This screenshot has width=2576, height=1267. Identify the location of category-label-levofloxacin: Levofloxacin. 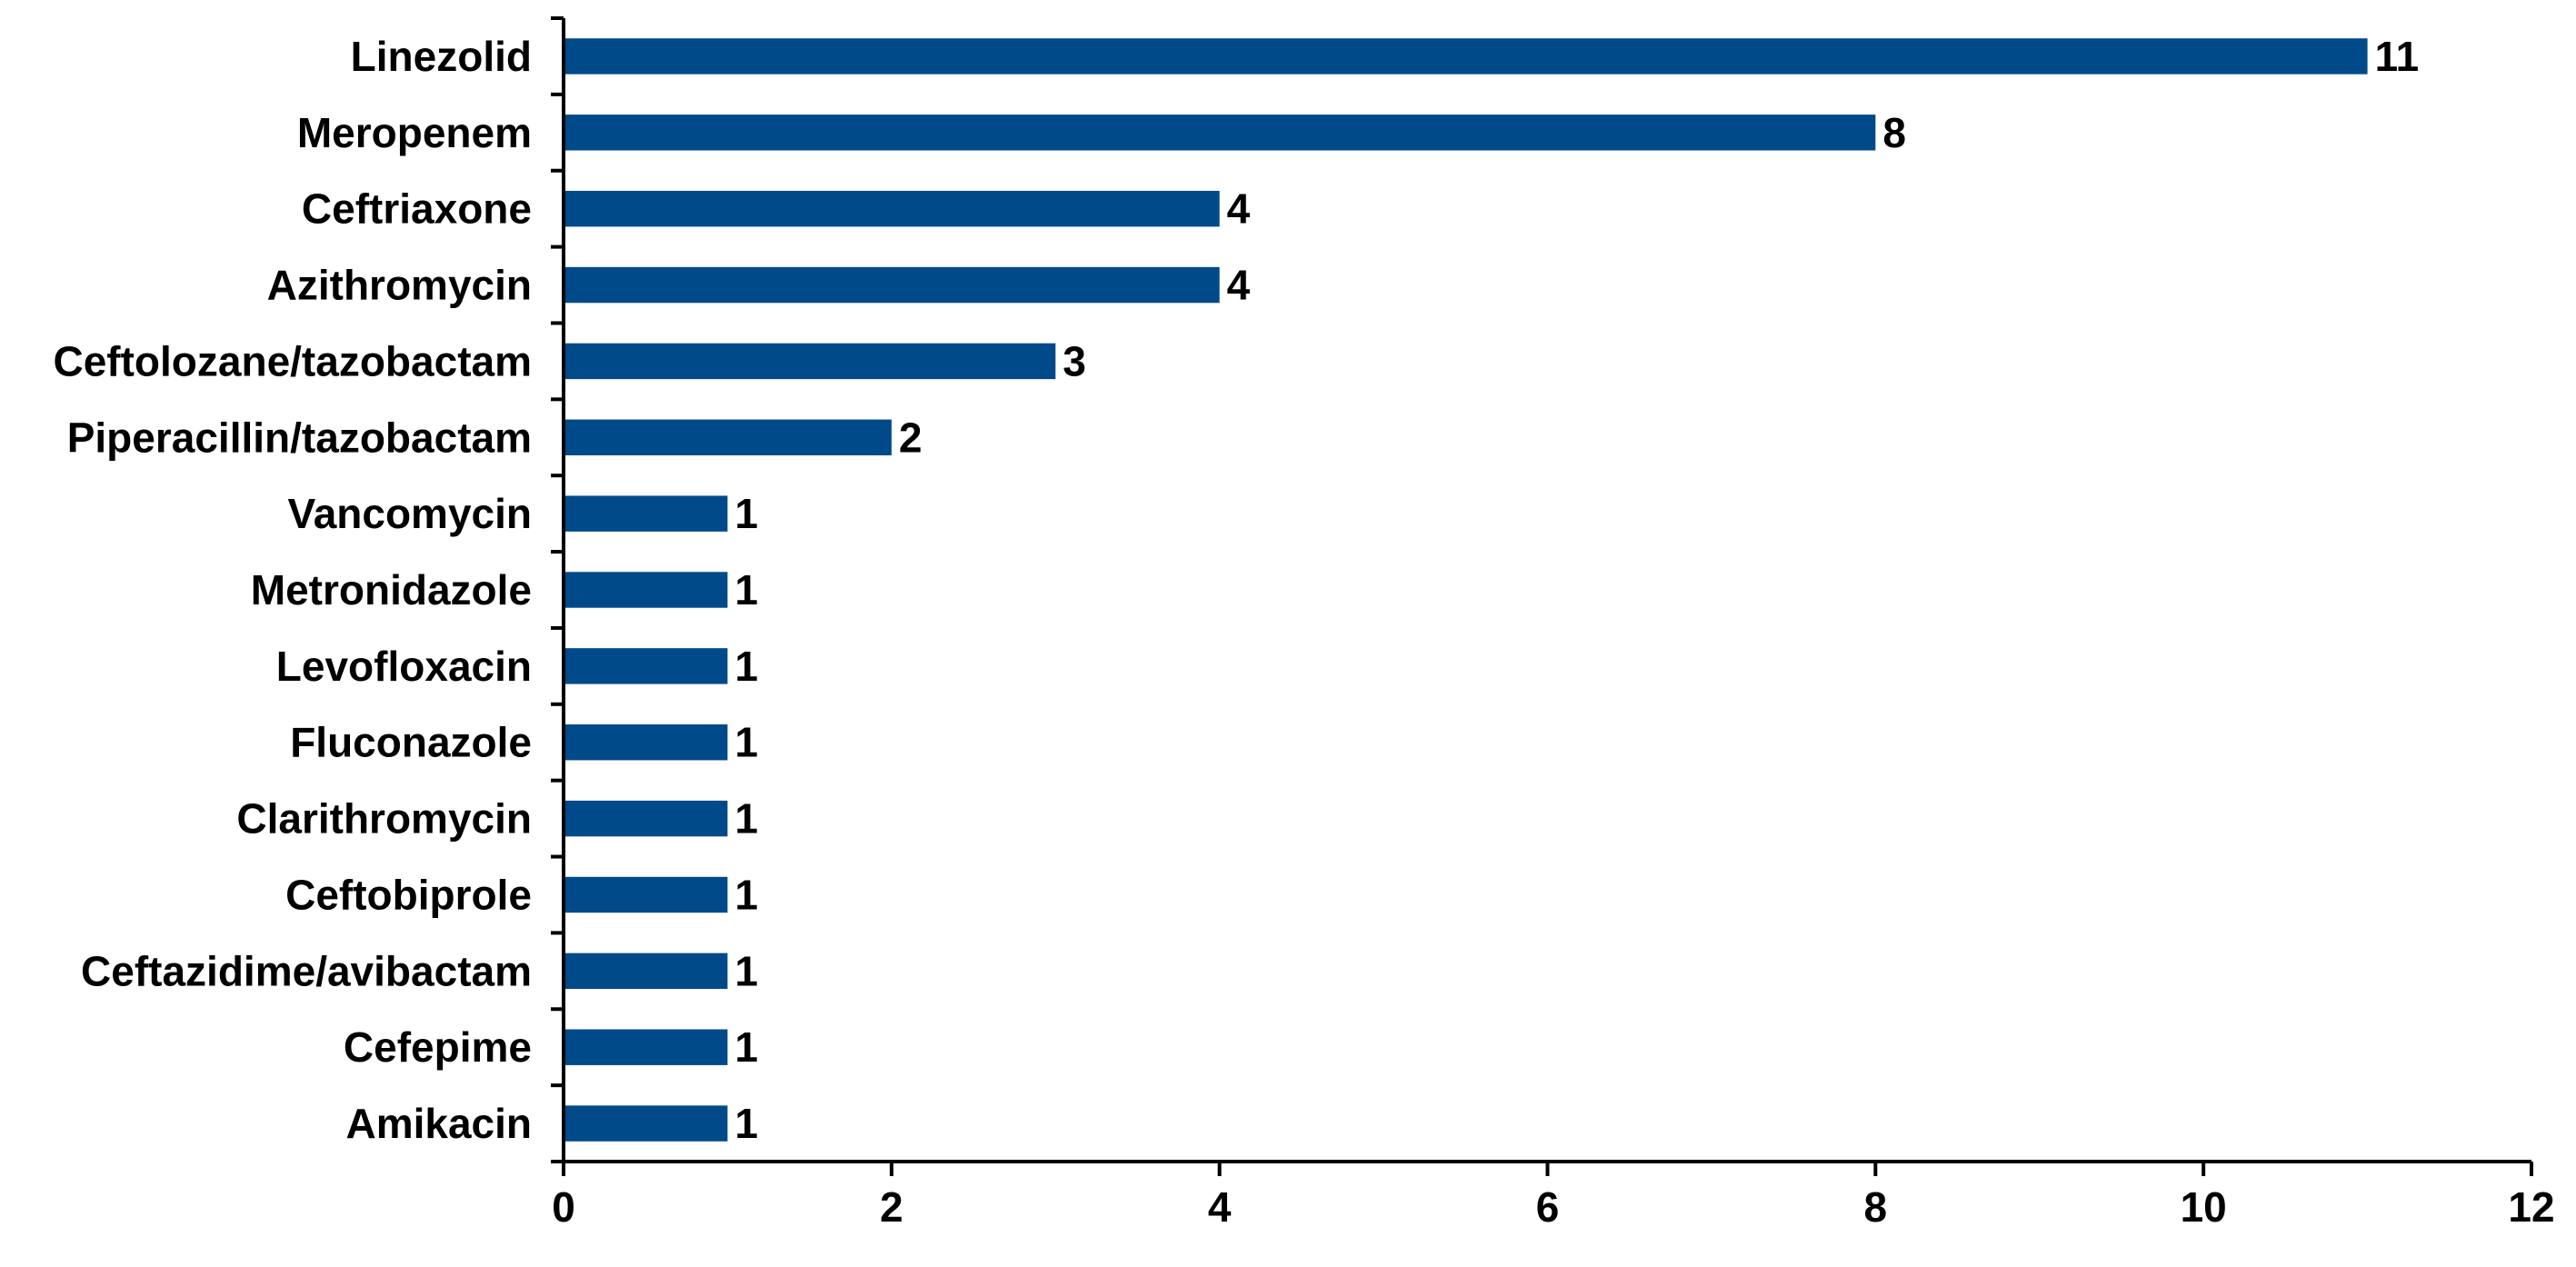
(404, 667).